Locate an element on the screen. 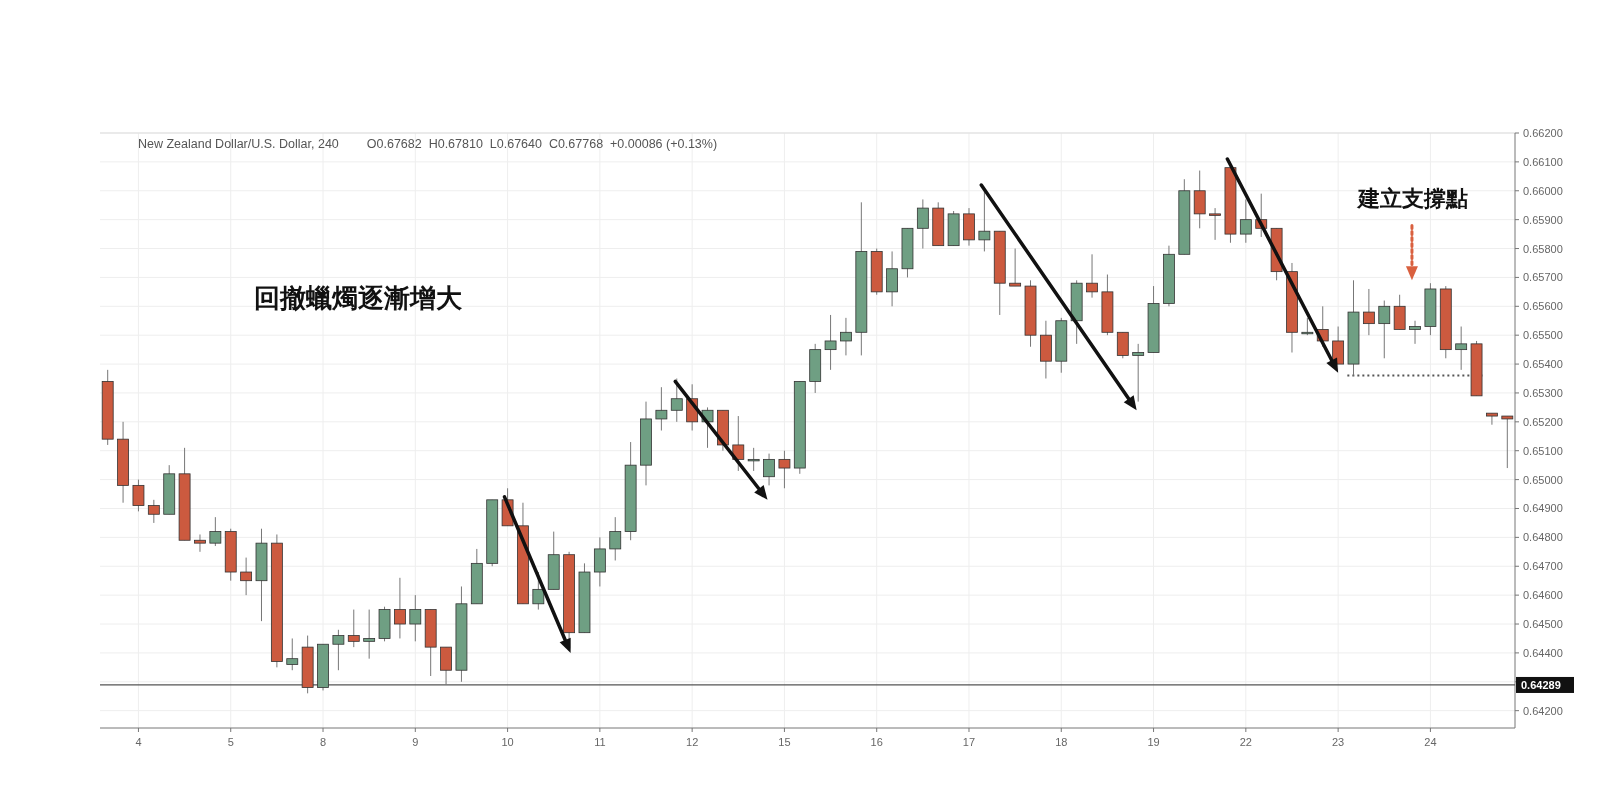  y-tick-label: 0.64900 is located at coordinates (1543, 508).